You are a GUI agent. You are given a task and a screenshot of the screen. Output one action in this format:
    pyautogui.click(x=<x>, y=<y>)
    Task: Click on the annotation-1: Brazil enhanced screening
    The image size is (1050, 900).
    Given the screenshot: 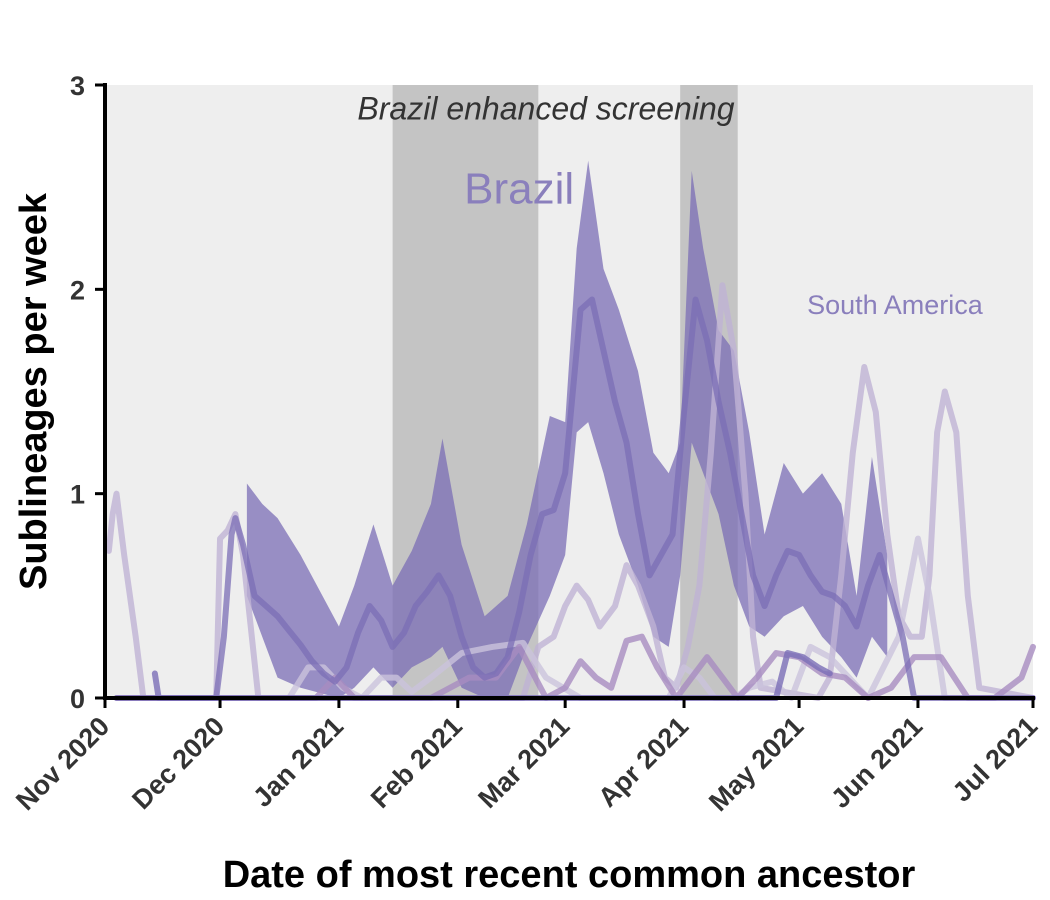 What is the action you would take?
    pyautogui.click(x=545, y=109)
    